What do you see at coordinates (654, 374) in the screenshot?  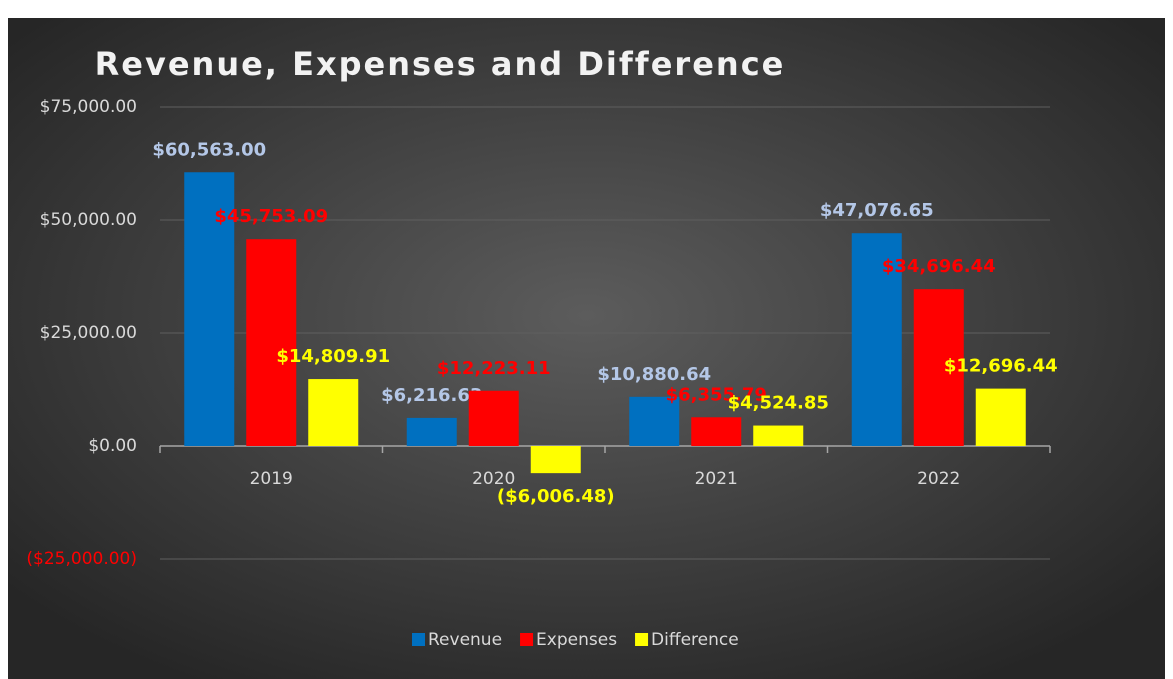 I see `data-label: $10,880.64` at bounding box center [654, 374].